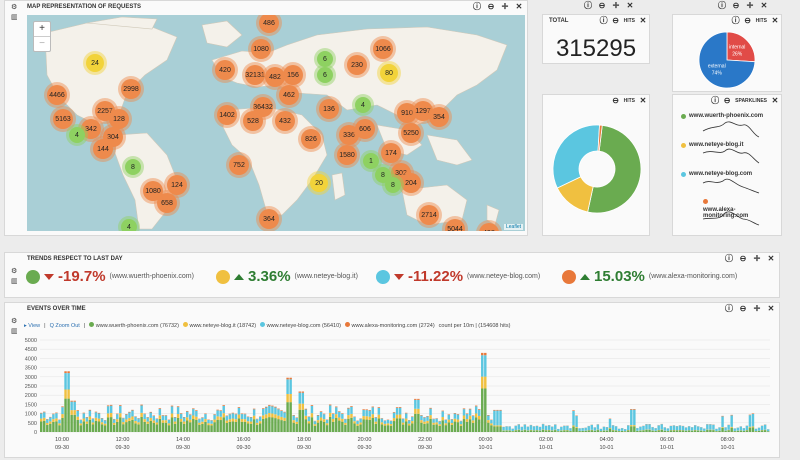 The height and width of the screenshot is (460, 800). Describe the element at coordinates (347, 155) in the screenshot. I see `map-cluster: 1580` at that location.